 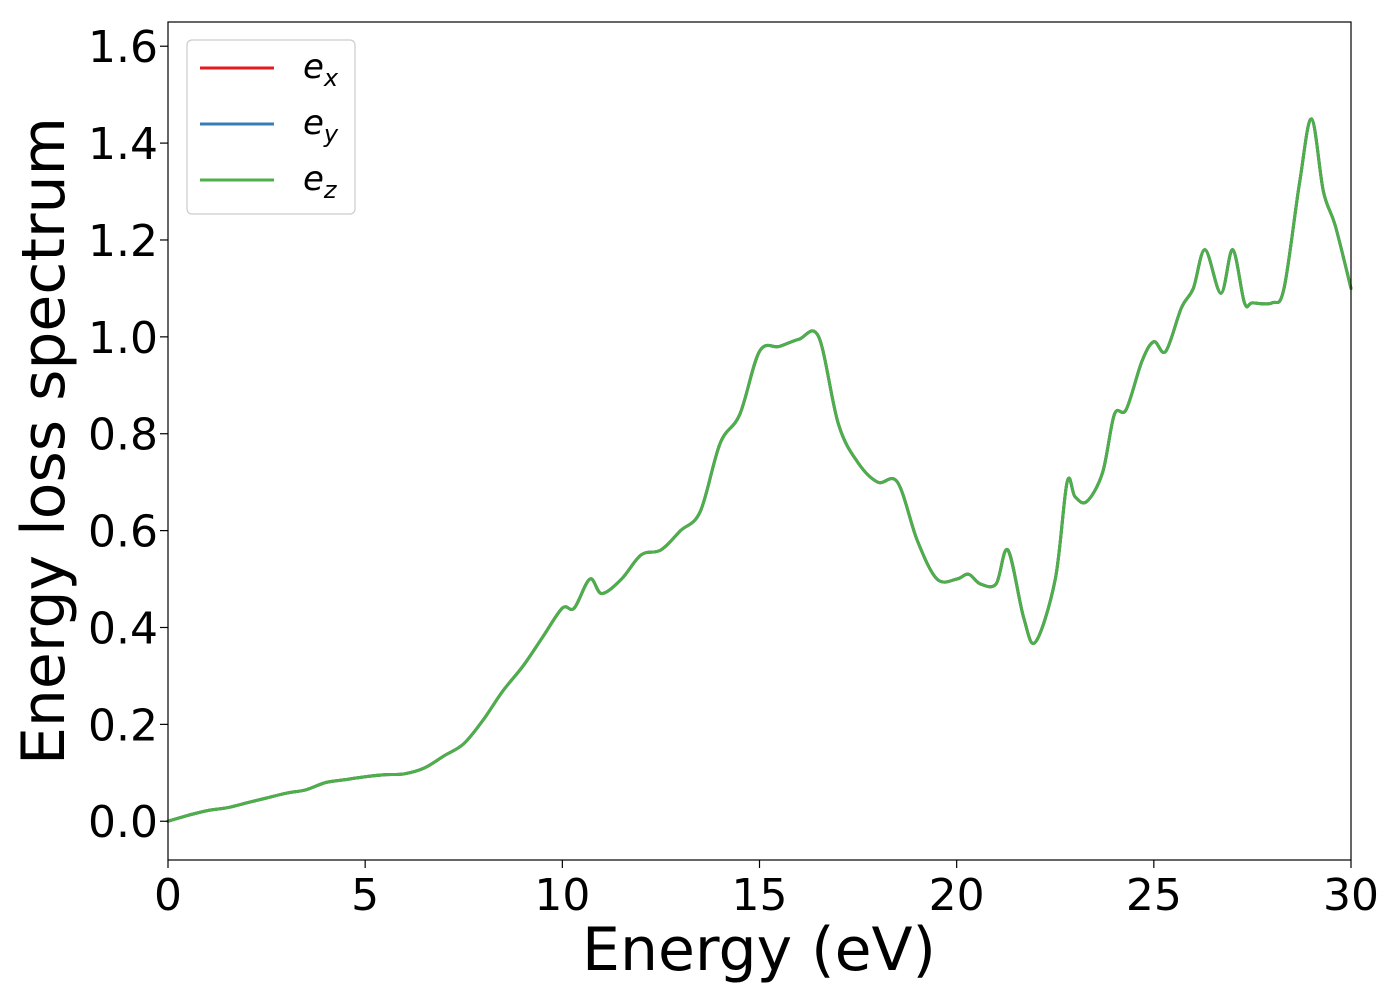 What do you see at coordinates (365, 895) in the screenshot?
I see `x-tick-label: 5` at bounding box center [365, 895].